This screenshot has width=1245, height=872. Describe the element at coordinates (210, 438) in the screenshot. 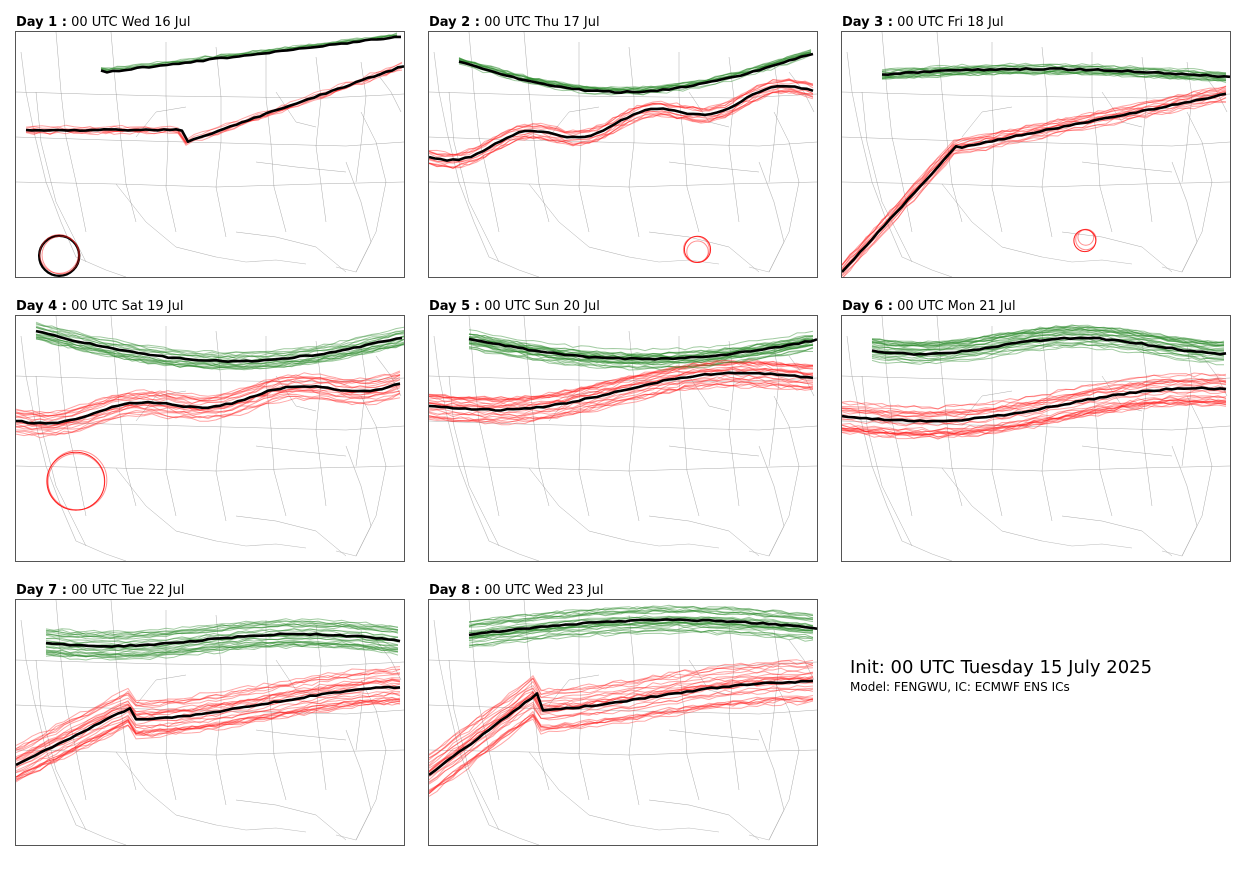

I see `map-canvas` at that location.